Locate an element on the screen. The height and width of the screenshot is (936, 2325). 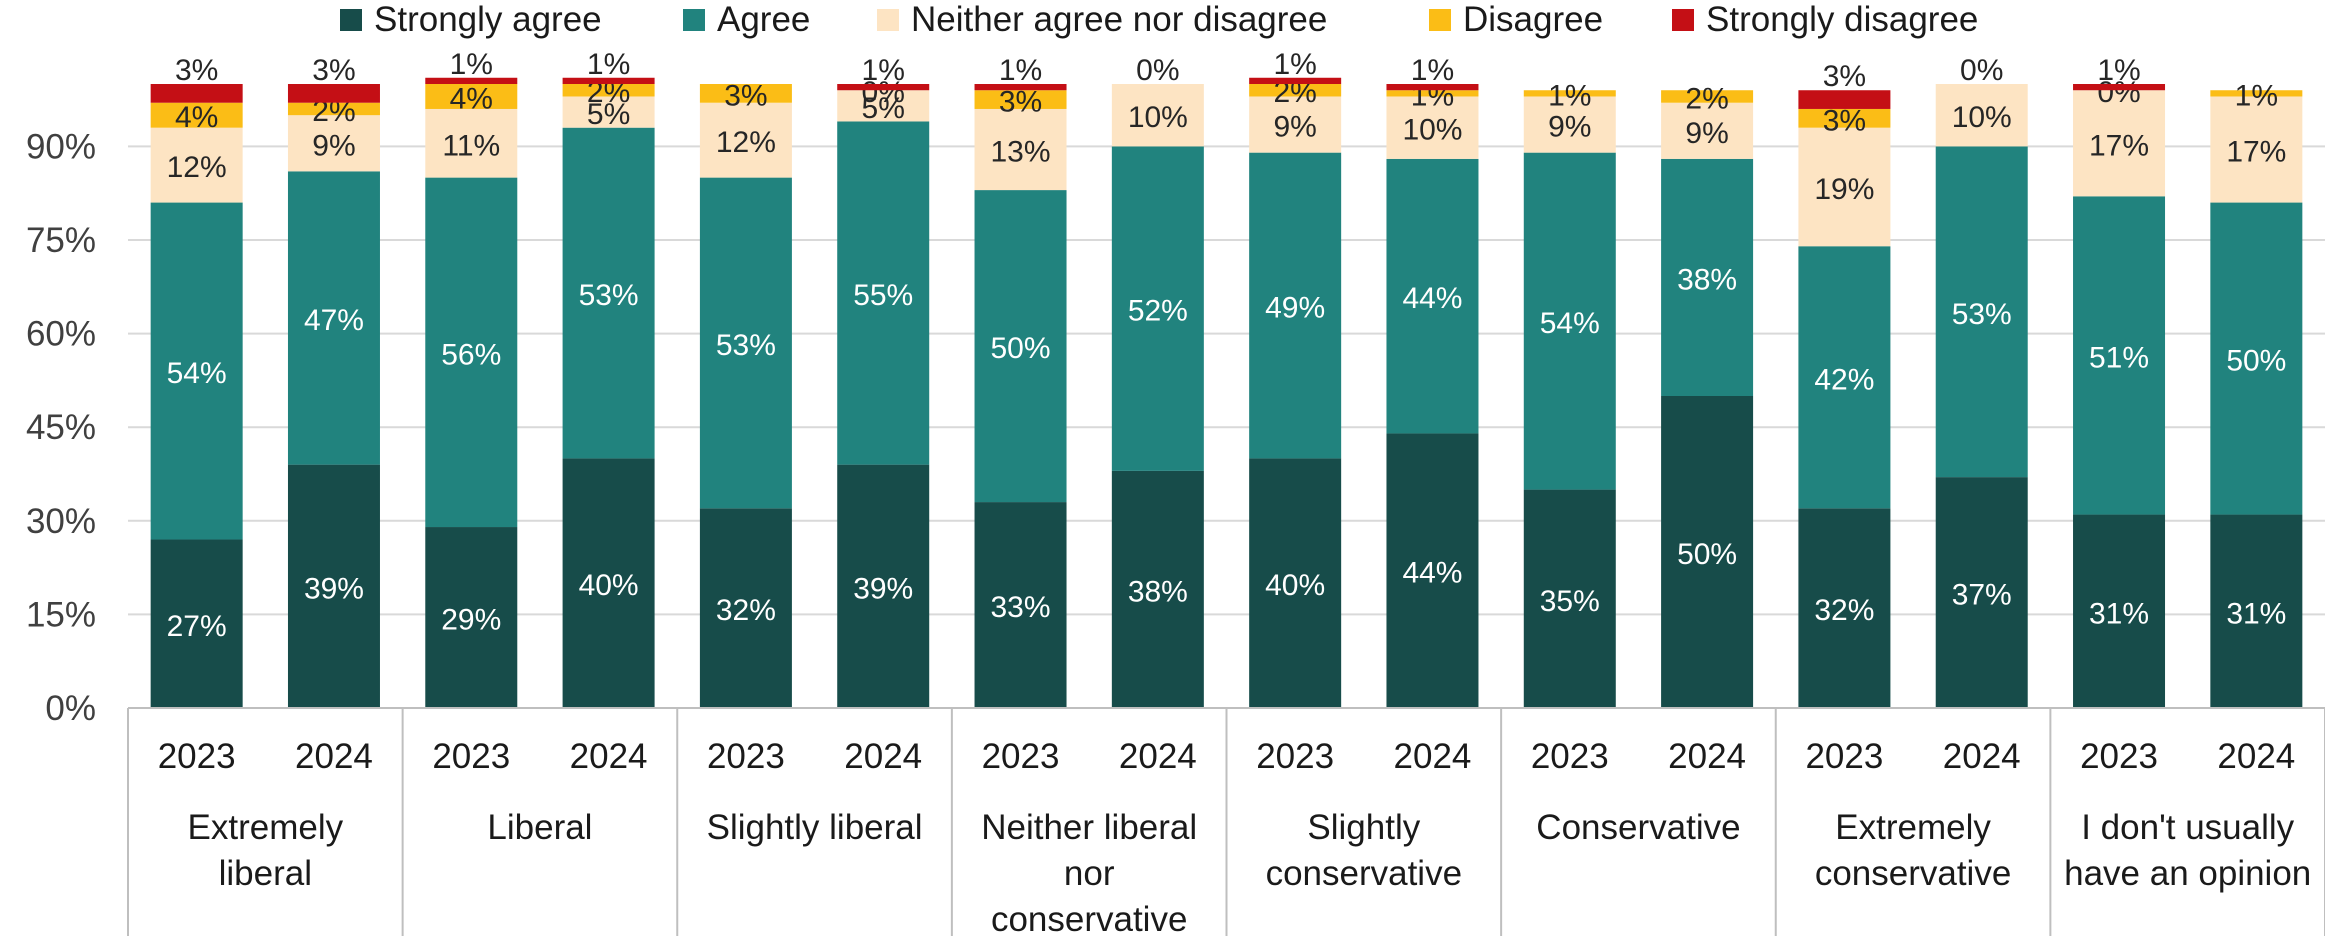
group-label: liberal is located at coordinates (265, 873).